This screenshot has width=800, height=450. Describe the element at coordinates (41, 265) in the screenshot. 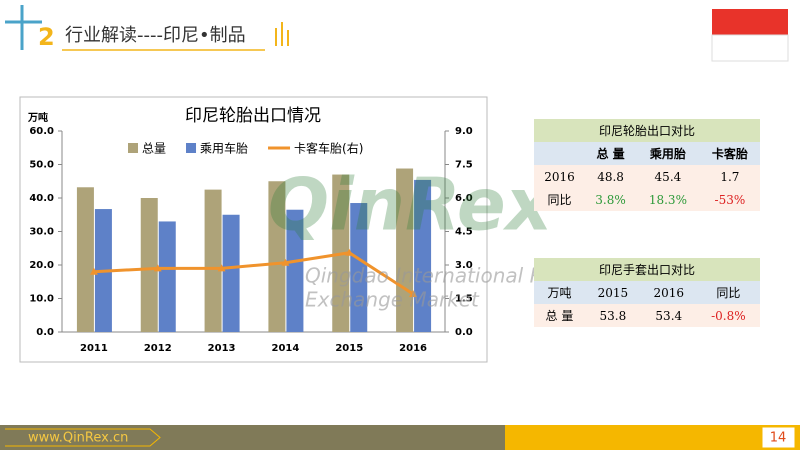

I see `y-tick-label: 20.0` at that location.